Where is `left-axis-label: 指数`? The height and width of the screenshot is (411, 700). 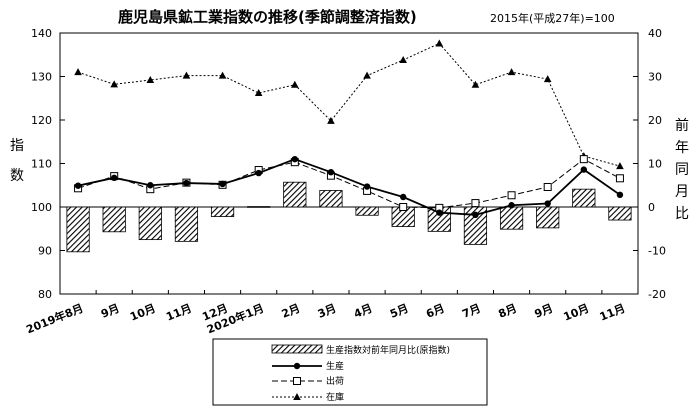 left-axis-label: 指数 is located at coordinates (17, 161).